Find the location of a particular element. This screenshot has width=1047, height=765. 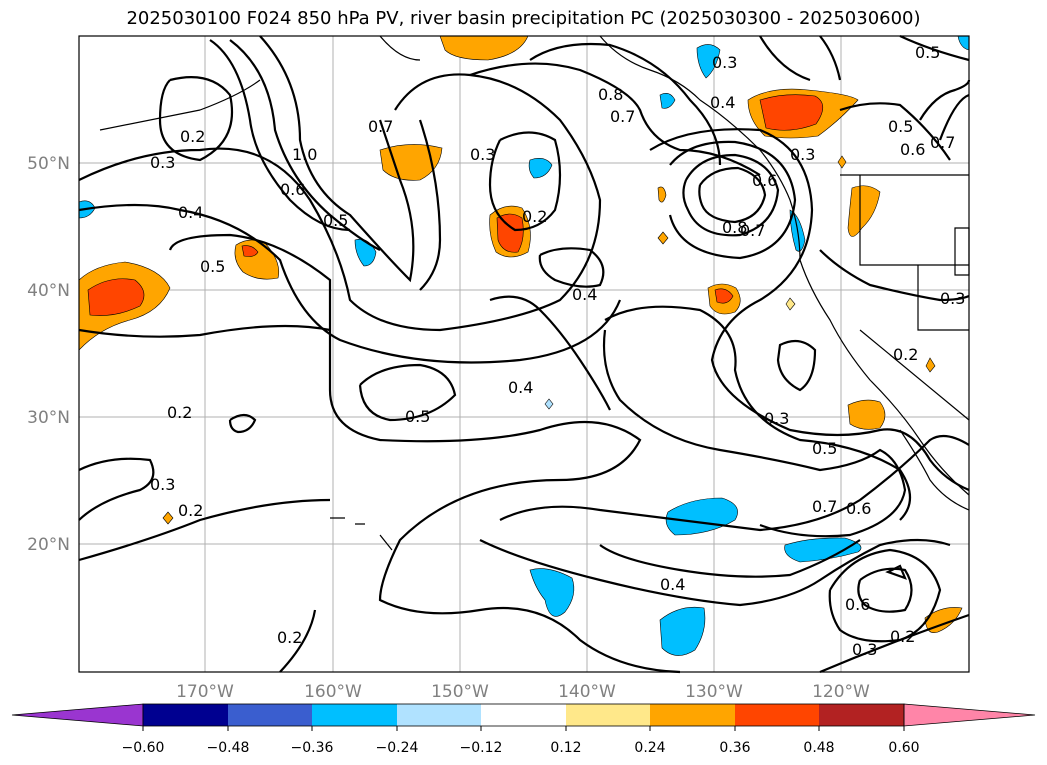

colorbar-extend-max is located at coordinates (969, 715).